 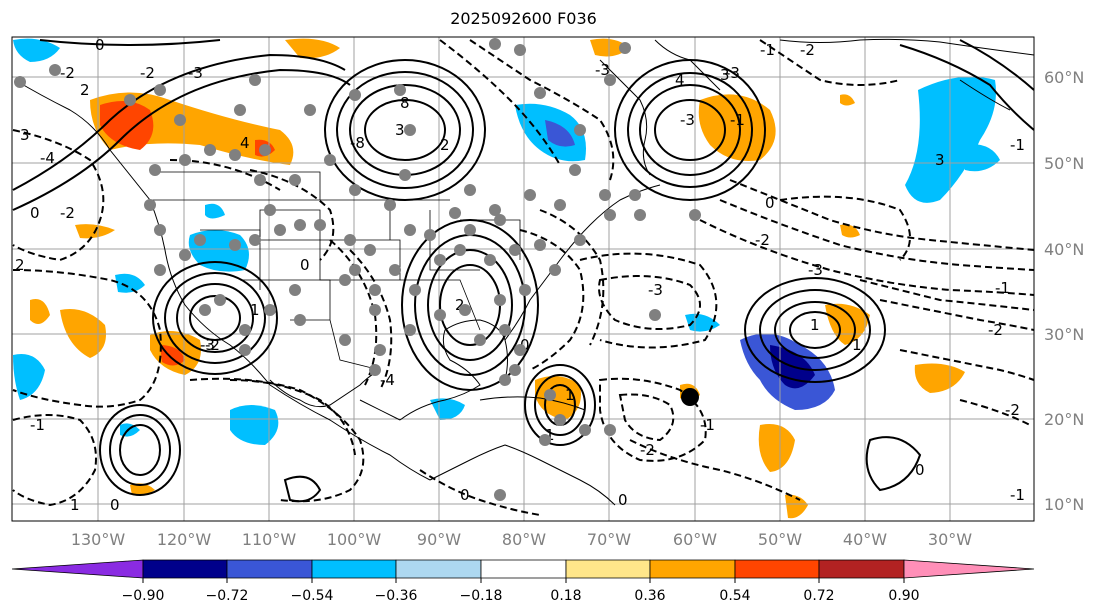 What do you see at coordinates (184, 539) in the screenshot?
I see `lon-label: 120°W` at bounding box center [184, 539].